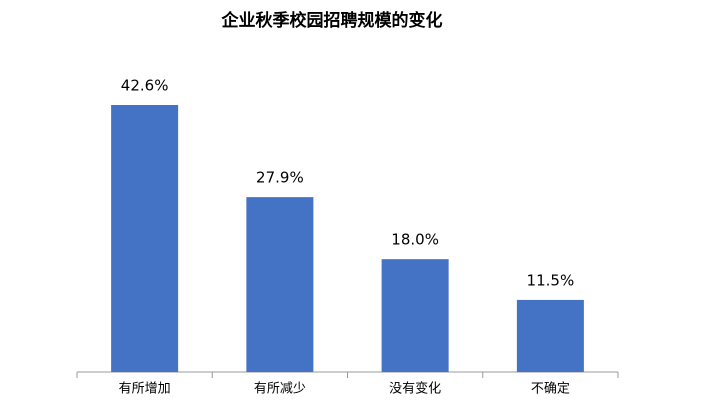 The image size is (721, 410). I want to click on x-tick-label: 有所增加, so click(145, 389).